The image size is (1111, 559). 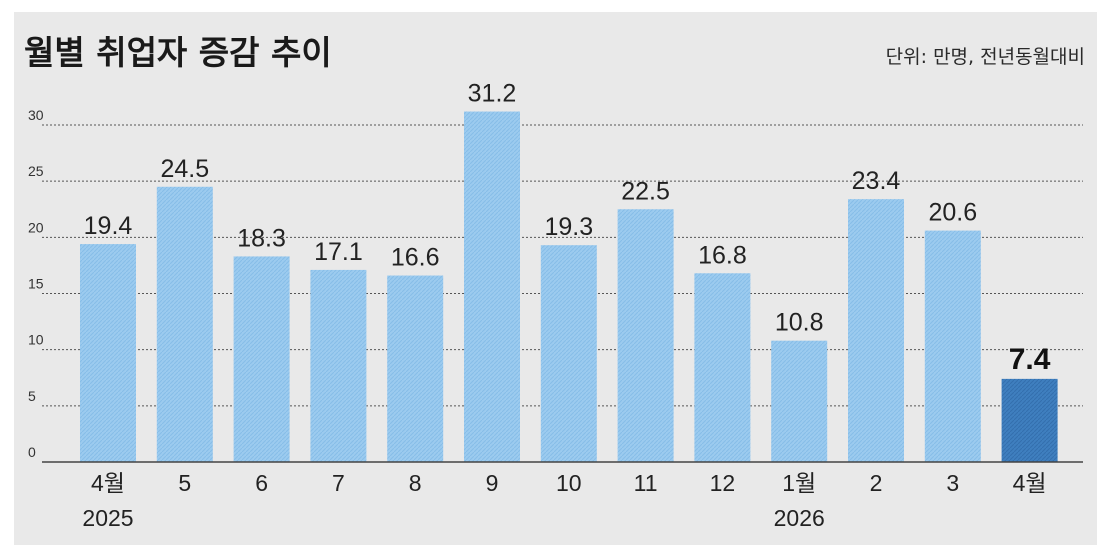 I want to click on y-tick-label: 30, so click(x=36, y=115).